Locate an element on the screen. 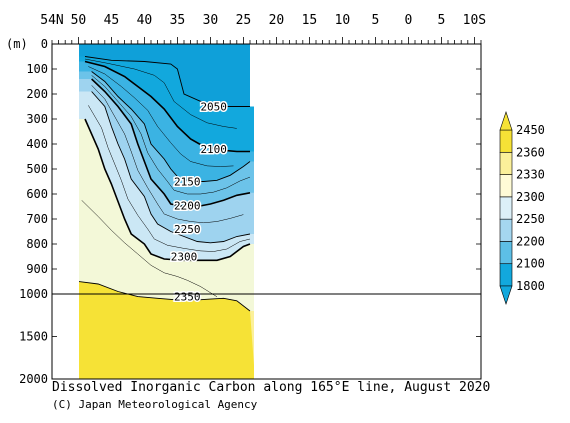 The image size is (570, 423). chart-credit: (C) Japan Meteorological Agency is located at coordinates (155, 404).